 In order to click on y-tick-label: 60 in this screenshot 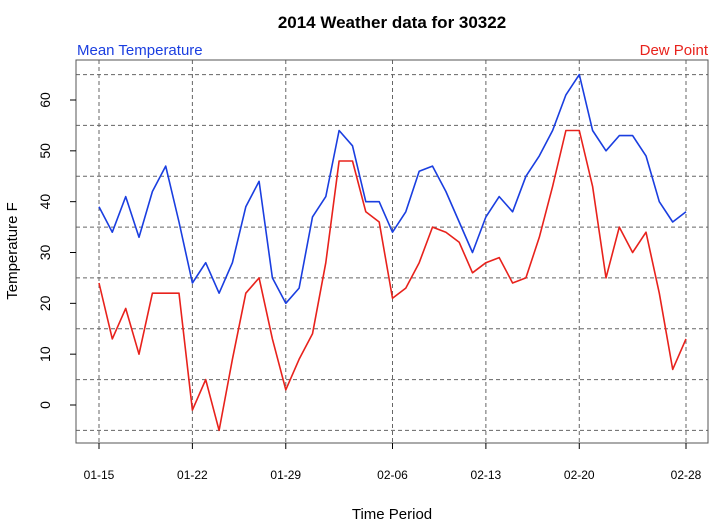, I will do `click(45, 100)`.